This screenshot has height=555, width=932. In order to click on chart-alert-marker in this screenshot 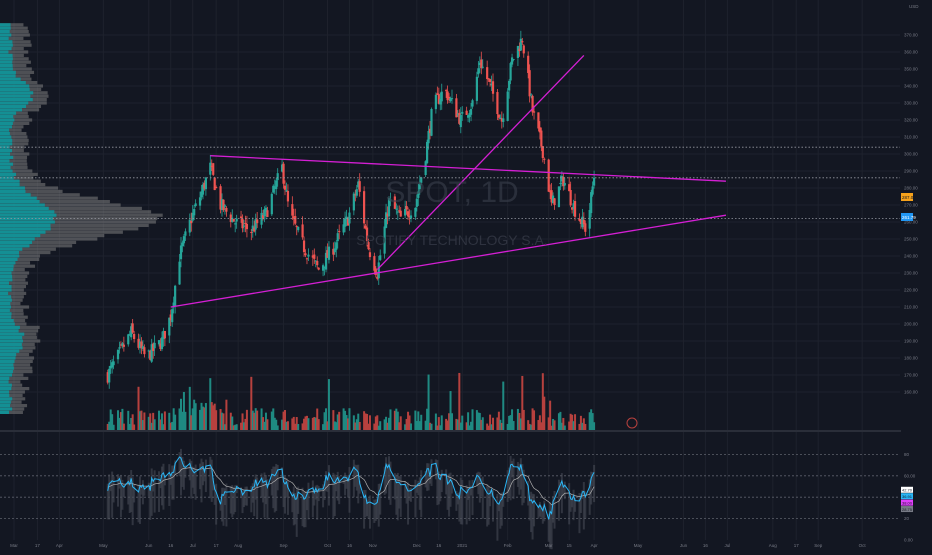, I will do `click(632, 423)`.